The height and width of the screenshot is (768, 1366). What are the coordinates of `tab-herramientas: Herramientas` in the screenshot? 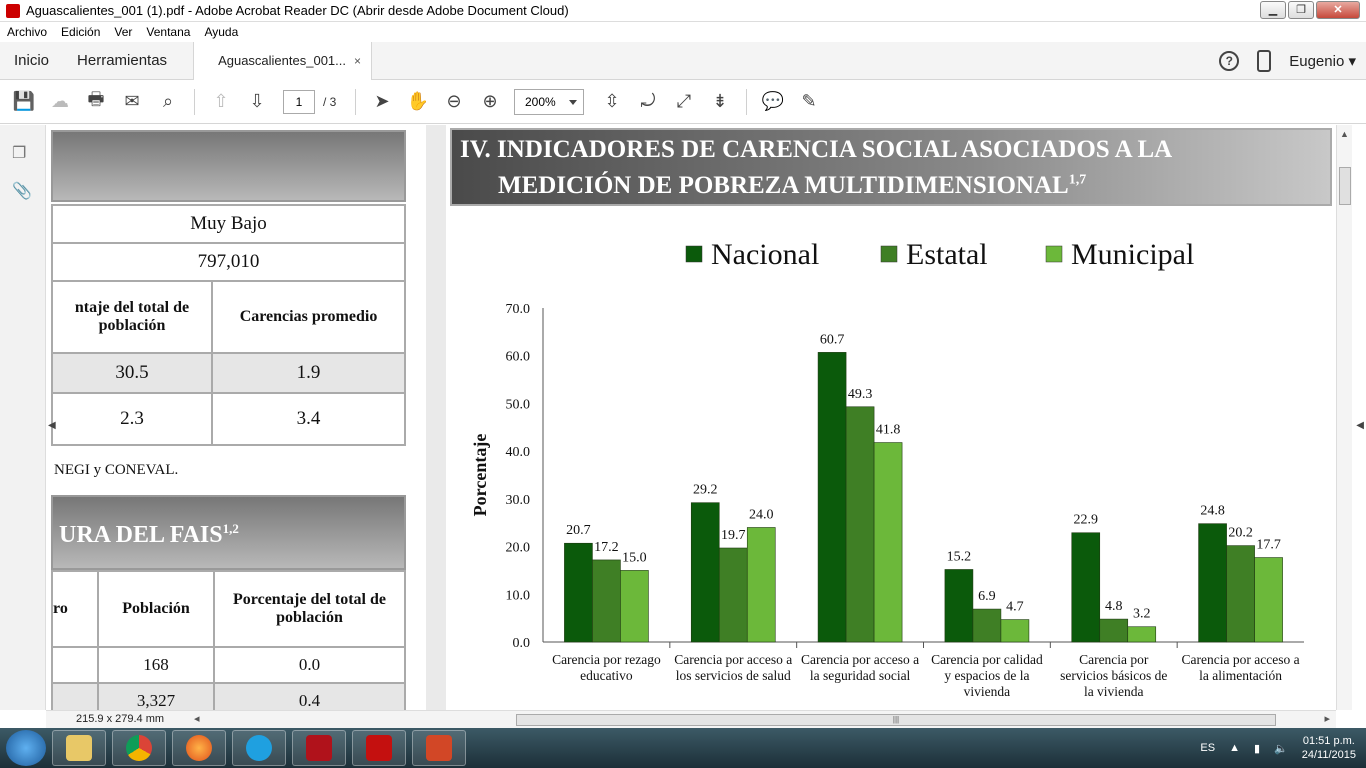 It's located at (122, 60).